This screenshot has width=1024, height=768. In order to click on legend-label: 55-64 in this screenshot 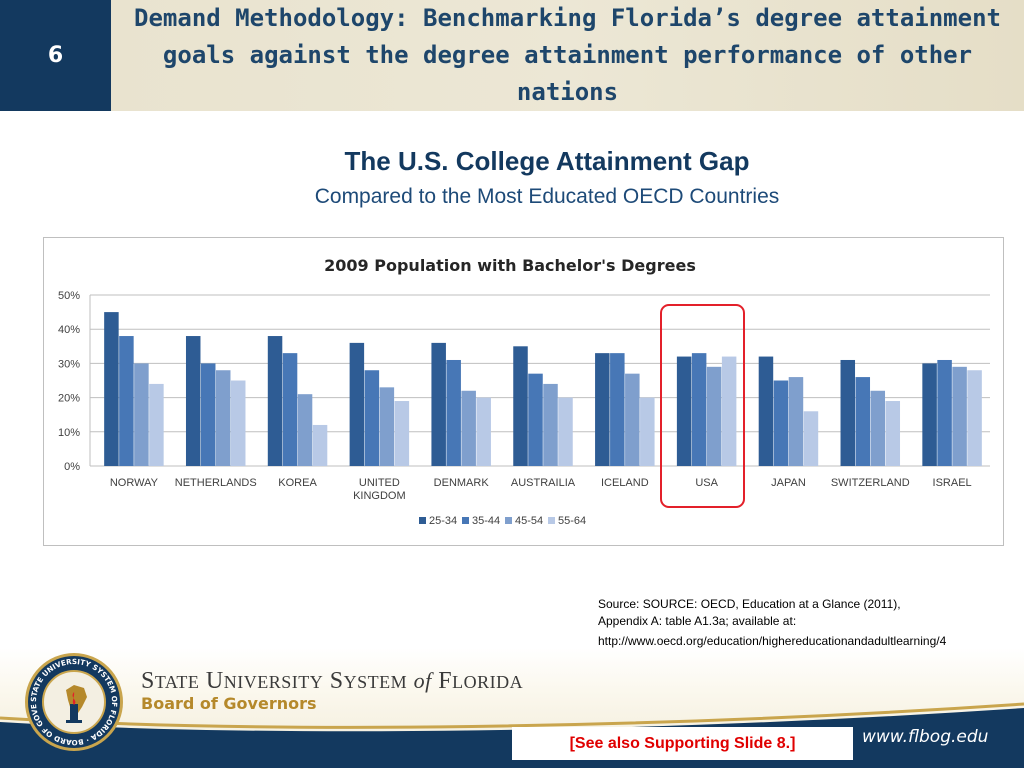, I will do `click(572, 521)`.